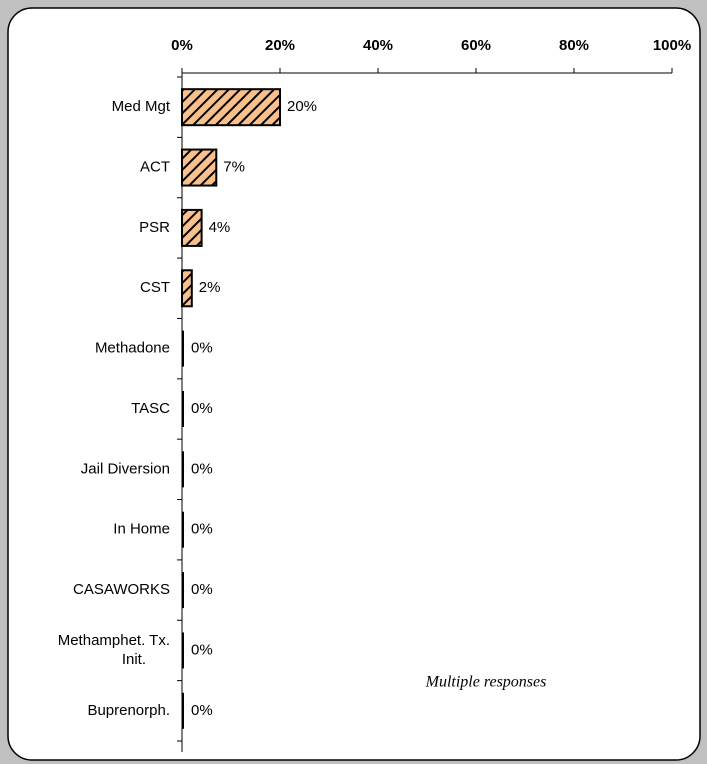 This screenshot has width=707, height=764. I want to click on x-tick-label: 60%, so click(476, 45).